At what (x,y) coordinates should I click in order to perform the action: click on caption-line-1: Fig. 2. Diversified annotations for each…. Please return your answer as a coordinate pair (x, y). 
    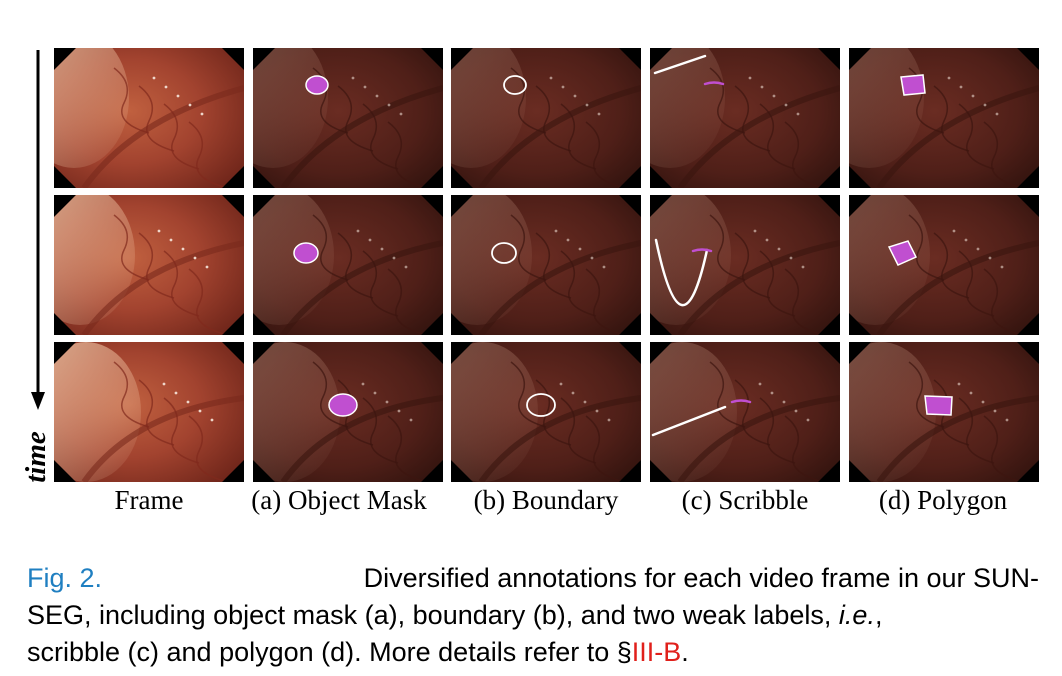
    Looking at the image, I should click on (533, 578).